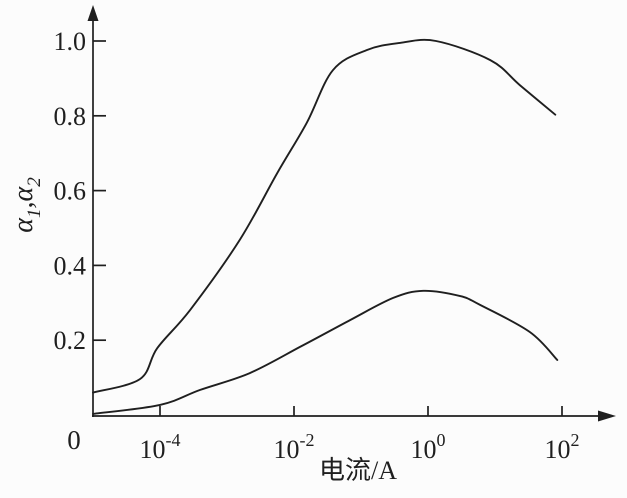 The width and height of the screenshot is (627, 498). Describe the element at coordinates (70, 265) in the screenshot. I see `y-tick-label: 0.4` at that location.